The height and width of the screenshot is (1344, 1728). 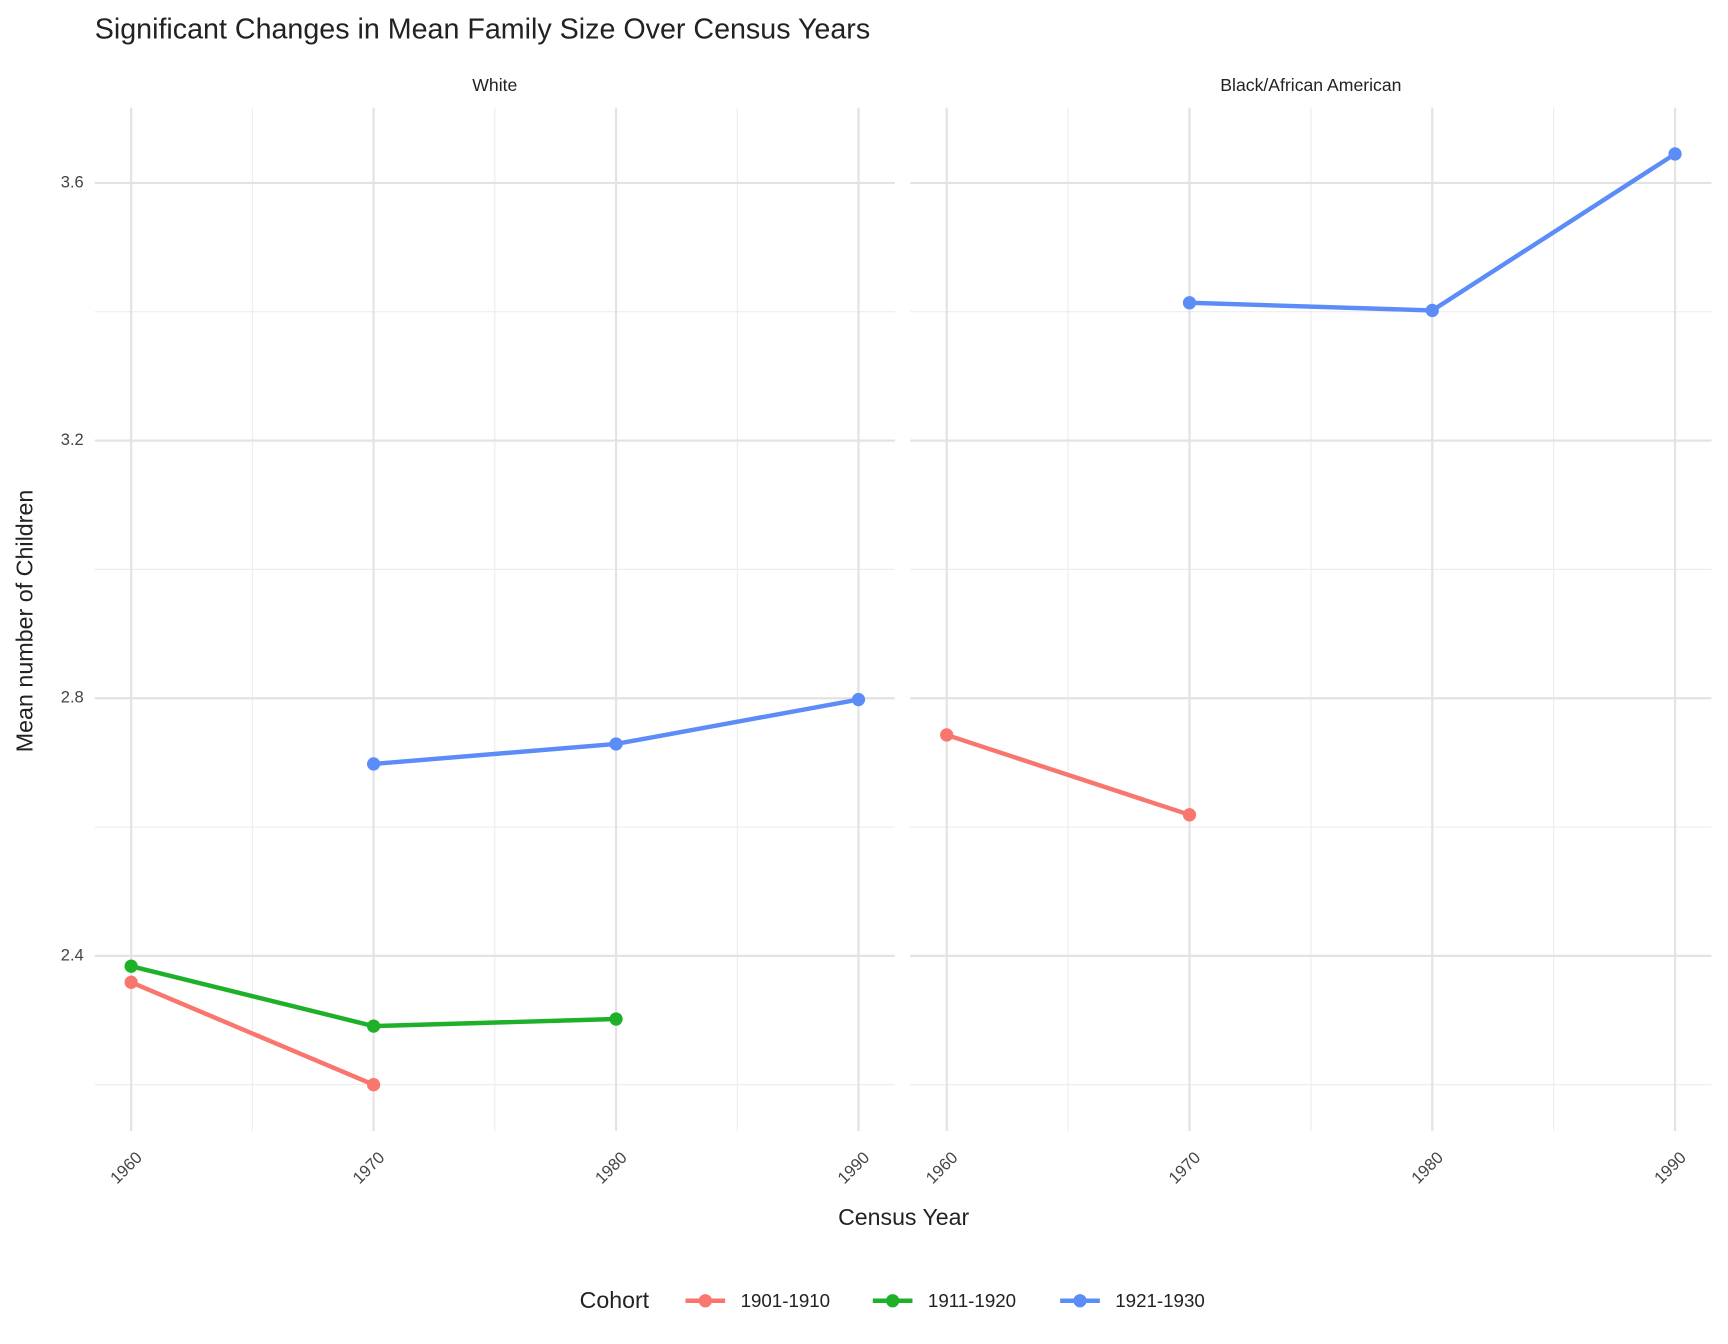 I want to click on y-tick-label: 2.8, so click(x=72, y=697).